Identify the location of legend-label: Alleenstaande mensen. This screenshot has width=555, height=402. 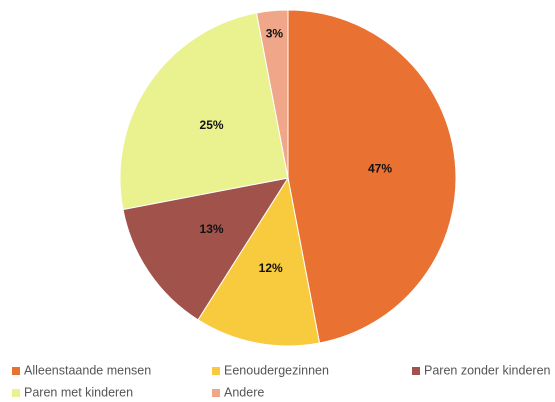
(87, 370).